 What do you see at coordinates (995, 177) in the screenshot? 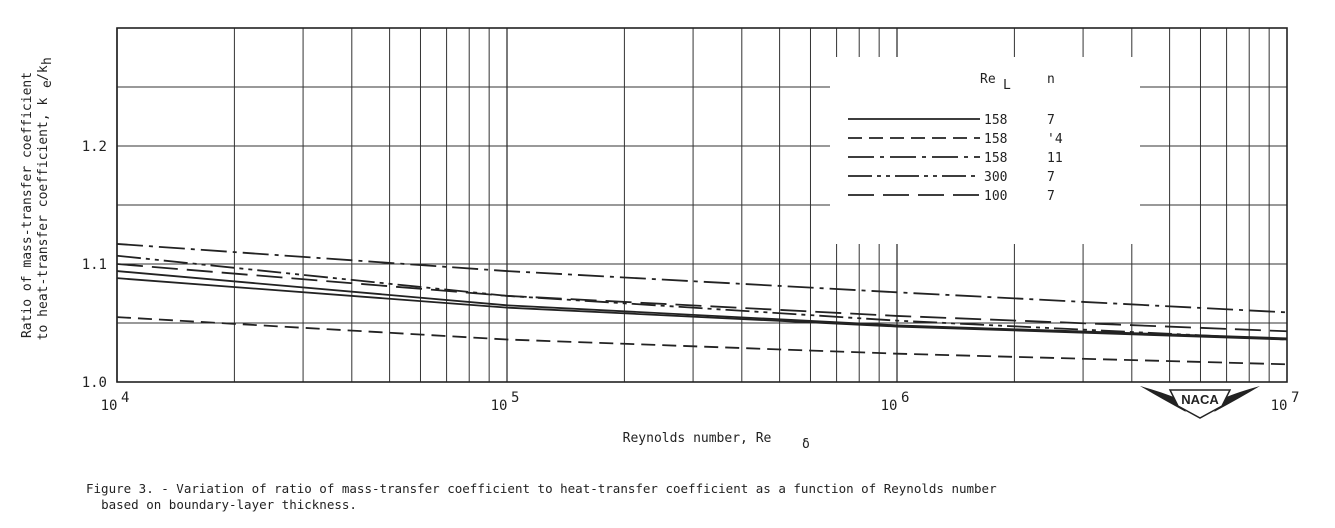
I see `legend-re-value: 300` at bounding box center [995, 177].